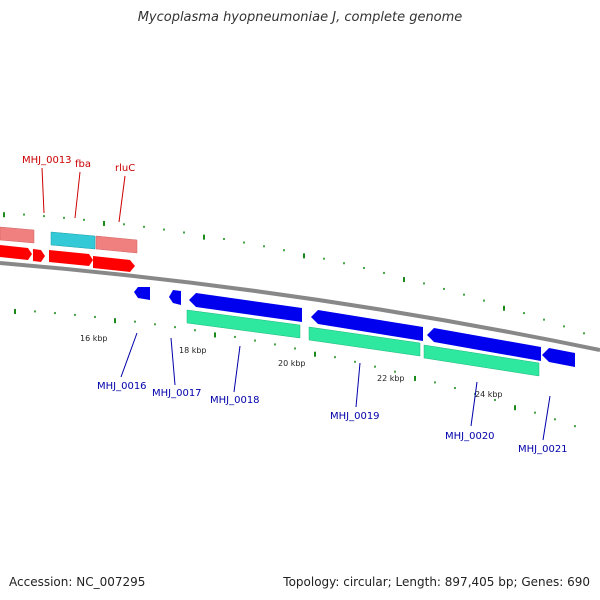 The width and height of the screenshot is (600, 600). Describe the element at coordinates (470, 436) in the screenshot. I see `gene-label-mhj-0020: MHJ_0020` at that location.